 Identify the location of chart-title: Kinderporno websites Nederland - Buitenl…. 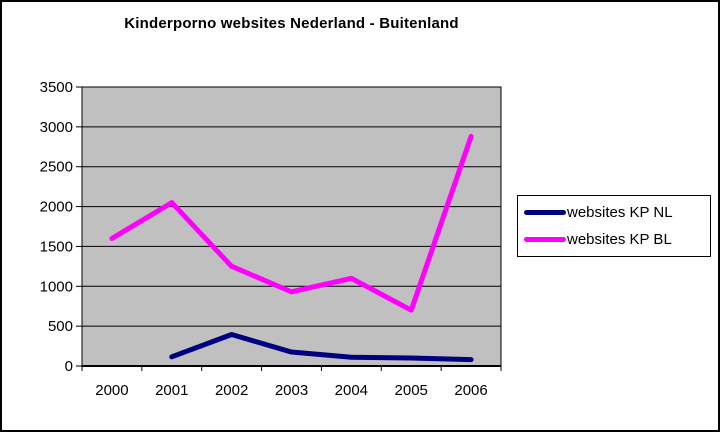
(291, 23).